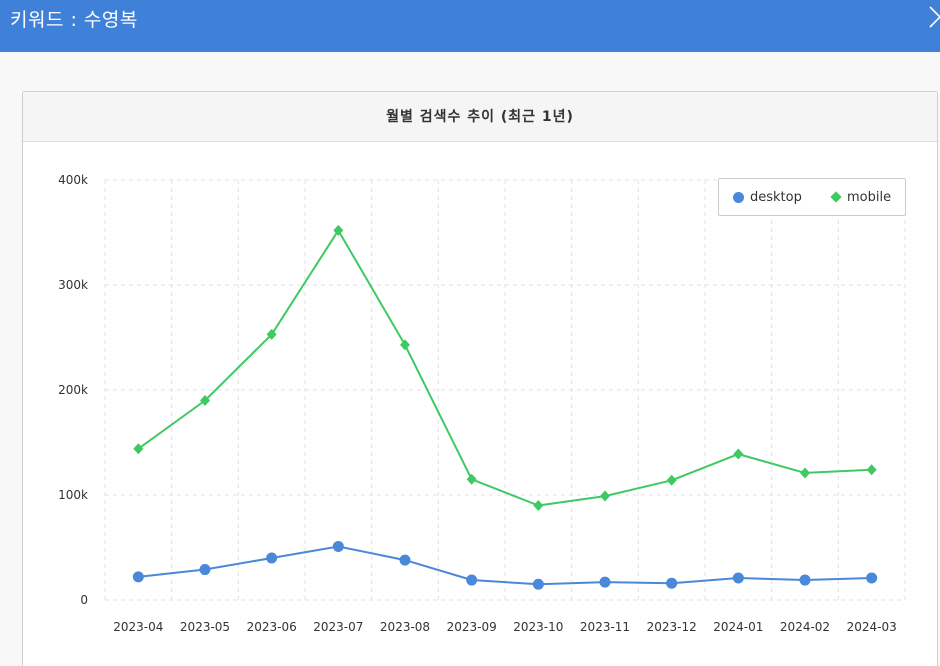 Image resolution: width=940 pixels, height=666 pixels. Describe the element at coordinates (472, 627) in the screenshot. I see `x-tick-label: 2023-09` at that location.